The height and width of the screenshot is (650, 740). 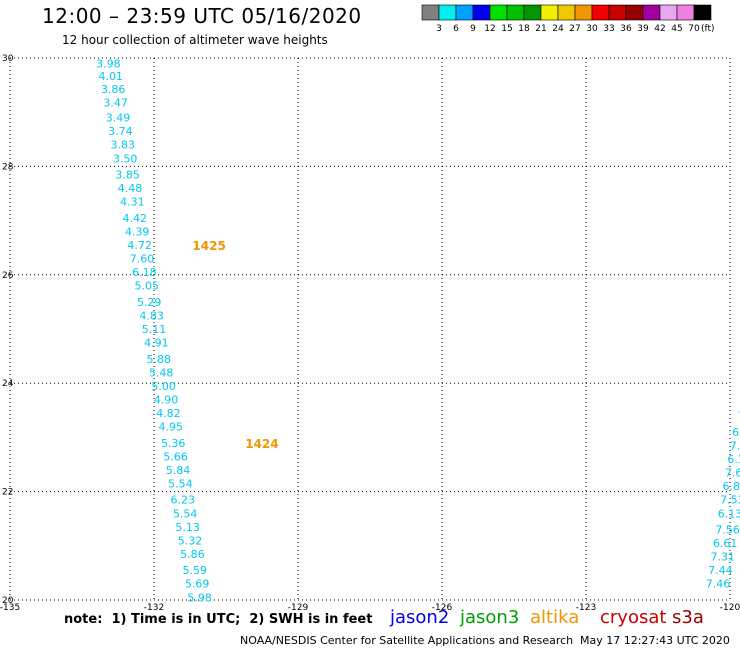 I want to click on wave-height-label: 4.90, so click(x=166, y=399).